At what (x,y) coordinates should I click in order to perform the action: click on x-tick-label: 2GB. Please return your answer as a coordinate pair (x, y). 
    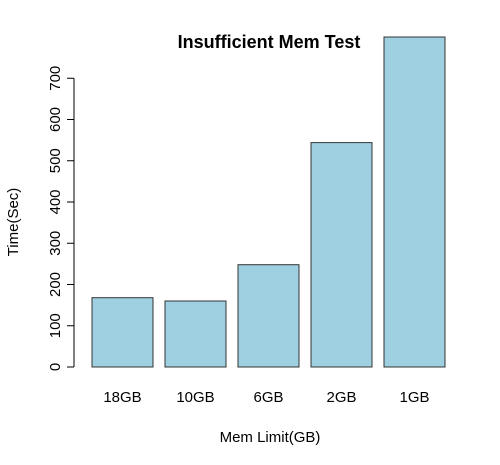
    Looking at the image, I should click on (341, 397).